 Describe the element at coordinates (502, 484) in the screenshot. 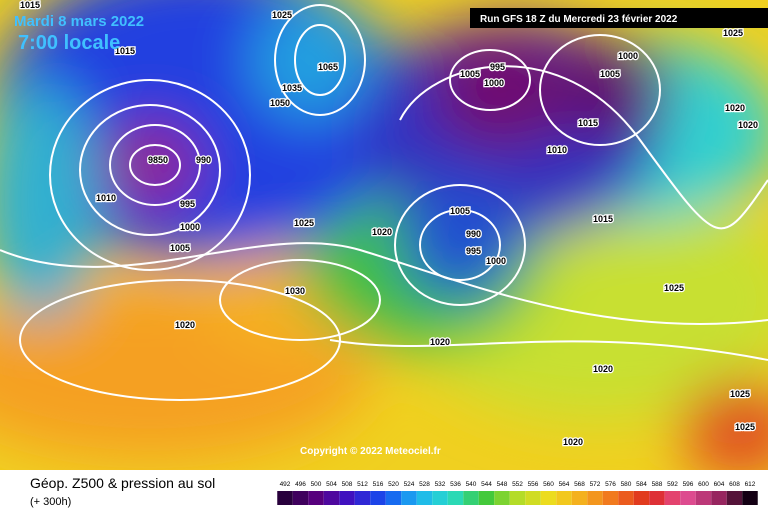

I see `scale-label: 548` at that location.